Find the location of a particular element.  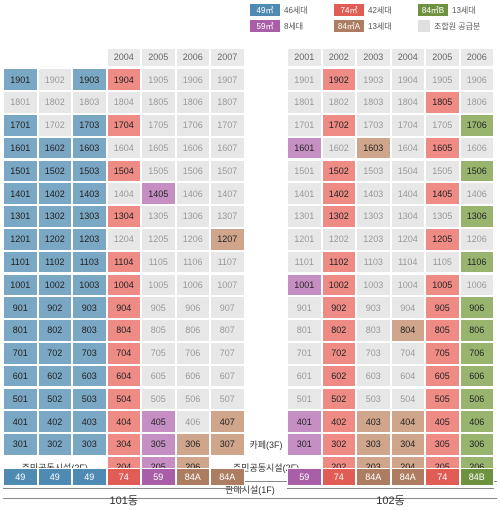

unit-cell: 307 is located at coordinates (227, 444).